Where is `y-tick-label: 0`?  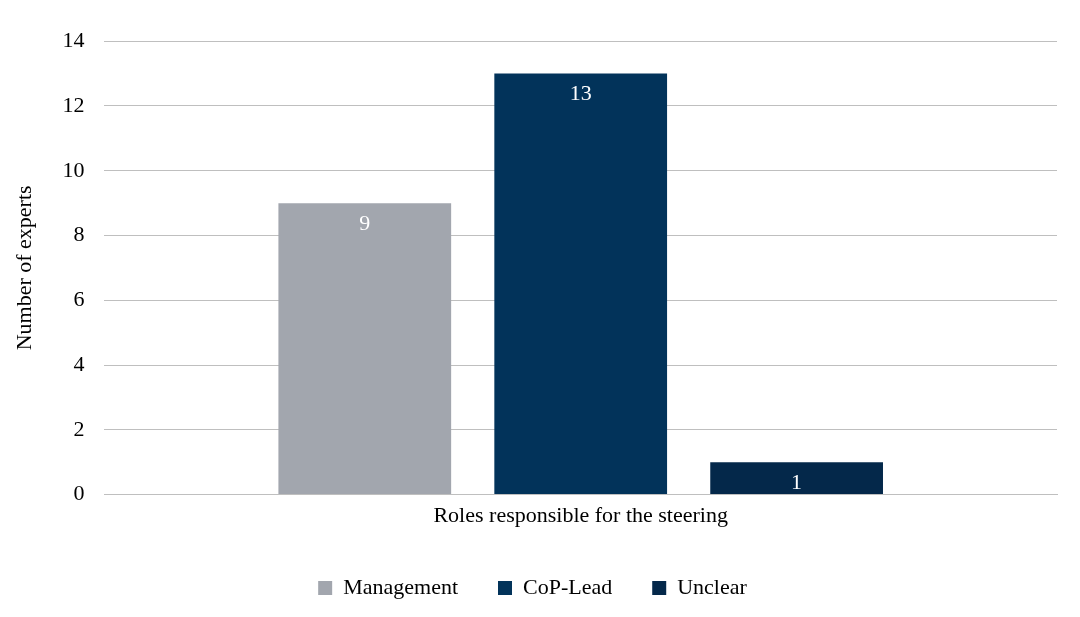 y-tick-label: 0 is located at coordinates (79, 493).